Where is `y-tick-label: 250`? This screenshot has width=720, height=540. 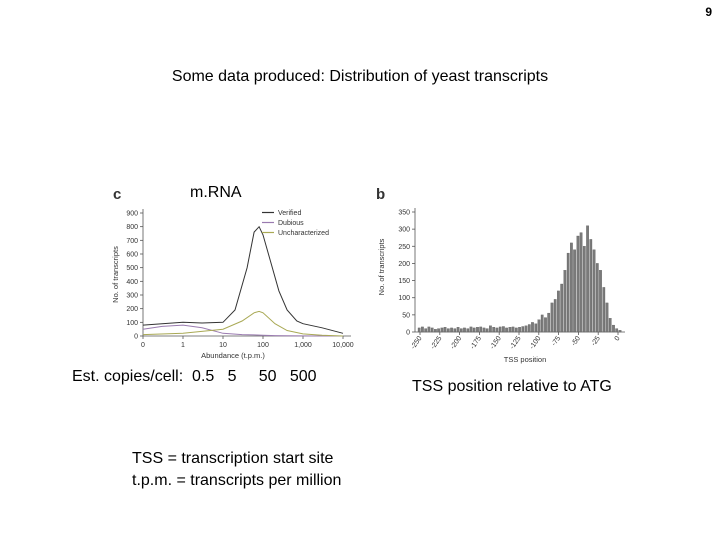
y-tick-label: 250 is located at coordinates (404, 247).